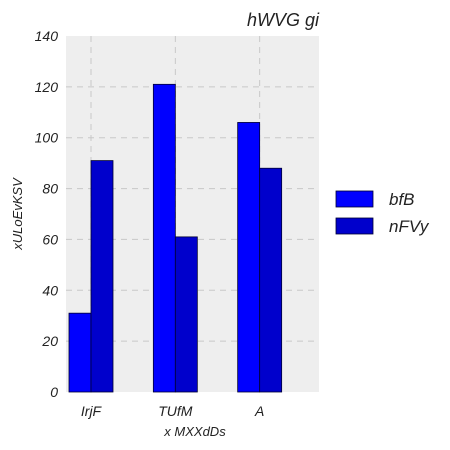  Describe the element at coordinates (47, 36) in the screenshot. I see `y-tick-label: 140` at that location.